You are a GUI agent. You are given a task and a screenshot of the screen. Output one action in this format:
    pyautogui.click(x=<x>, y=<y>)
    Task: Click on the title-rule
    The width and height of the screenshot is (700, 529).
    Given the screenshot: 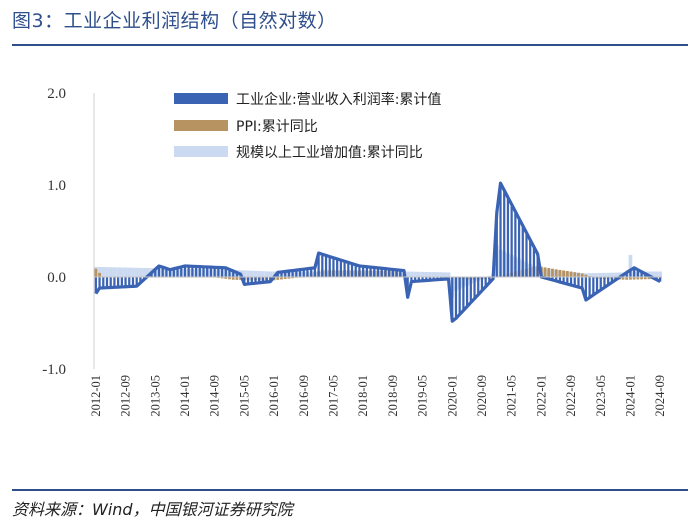 What is the action you would take?
    pyautogui.click(x=350, y=45)
    